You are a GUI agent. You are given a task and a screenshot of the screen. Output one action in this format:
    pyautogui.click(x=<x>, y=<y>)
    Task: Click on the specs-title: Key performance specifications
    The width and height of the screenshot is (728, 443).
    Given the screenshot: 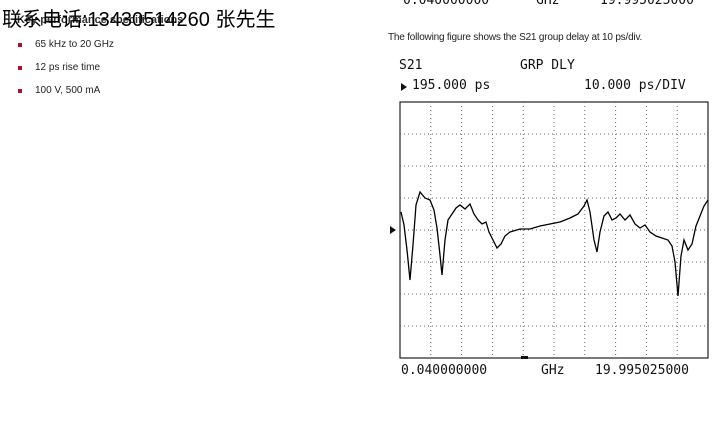 What is the action you would take?
    pyautogui.click(x=100, y=20)
    